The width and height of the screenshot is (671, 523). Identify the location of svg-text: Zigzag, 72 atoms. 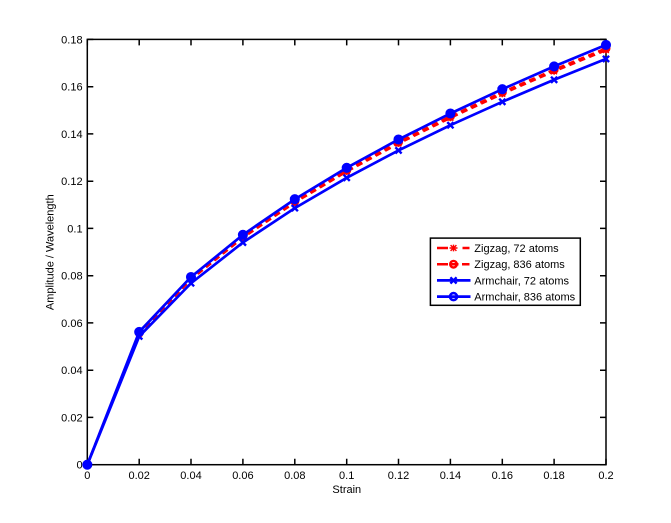
(516, 249).